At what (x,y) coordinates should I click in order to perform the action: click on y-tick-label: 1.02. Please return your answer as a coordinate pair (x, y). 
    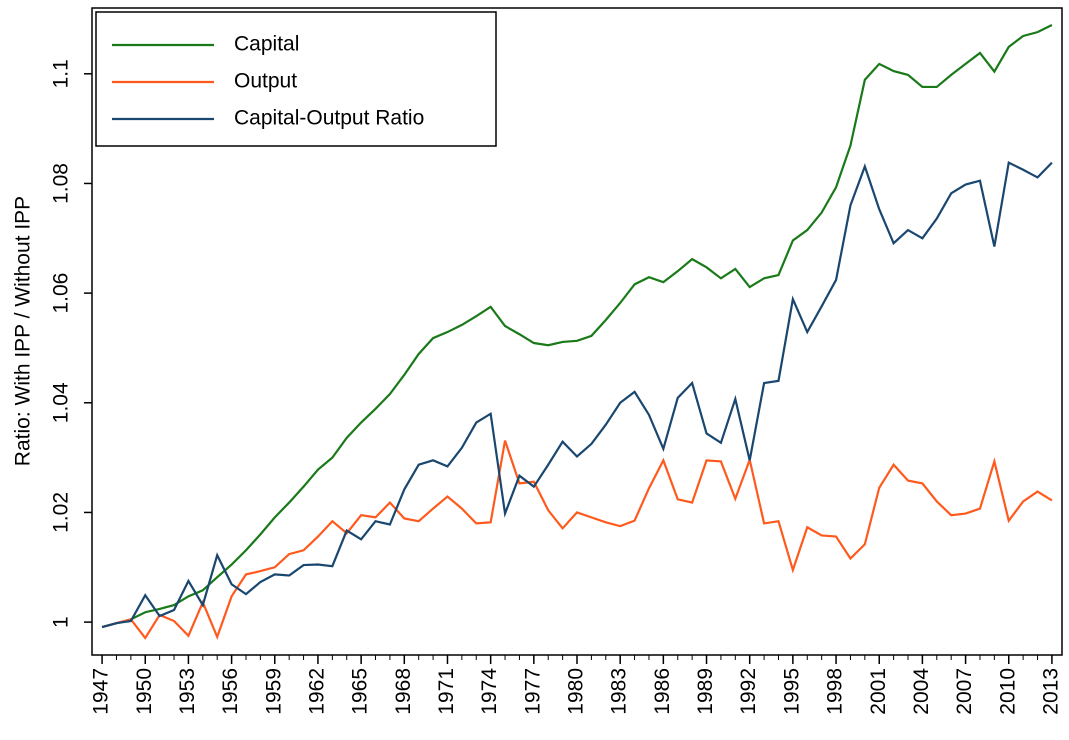
    Looking at the image, I should click on (61, 512).